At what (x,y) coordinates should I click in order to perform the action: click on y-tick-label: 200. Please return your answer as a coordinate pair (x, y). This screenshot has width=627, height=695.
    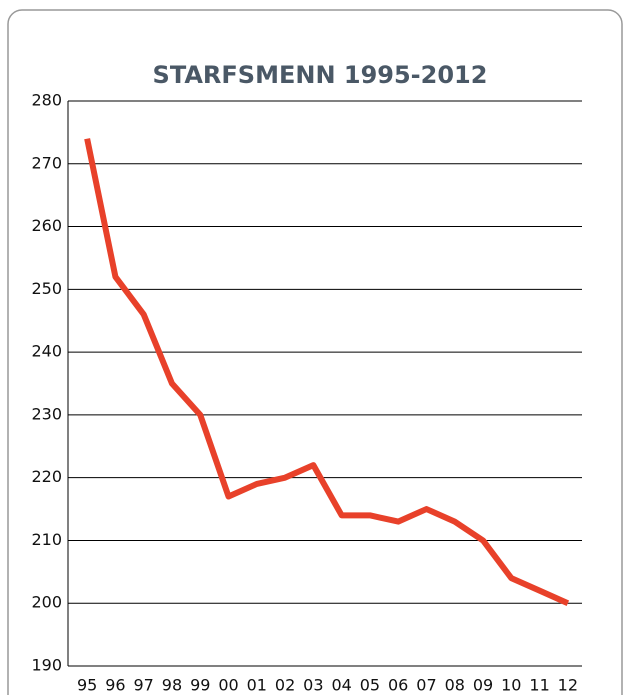
    Looking at the image, I should click on (46, 602).